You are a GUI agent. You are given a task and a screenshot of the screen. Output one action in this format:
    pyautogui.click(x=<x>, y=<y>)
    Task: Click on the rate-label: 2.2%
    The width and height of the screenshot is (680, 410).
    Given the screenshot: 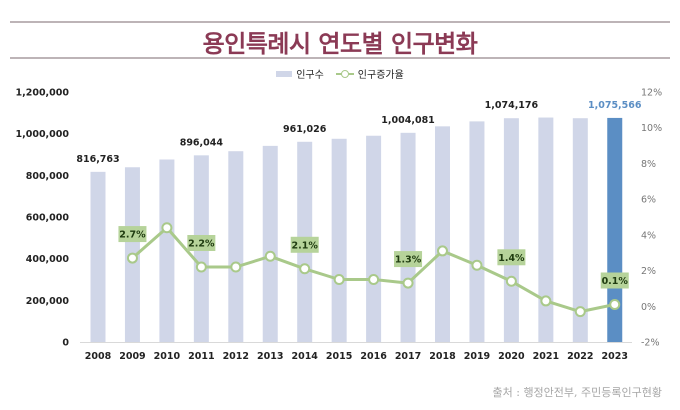 What is the action you would take?
    pyautogui.click(x=201, y=243)
    